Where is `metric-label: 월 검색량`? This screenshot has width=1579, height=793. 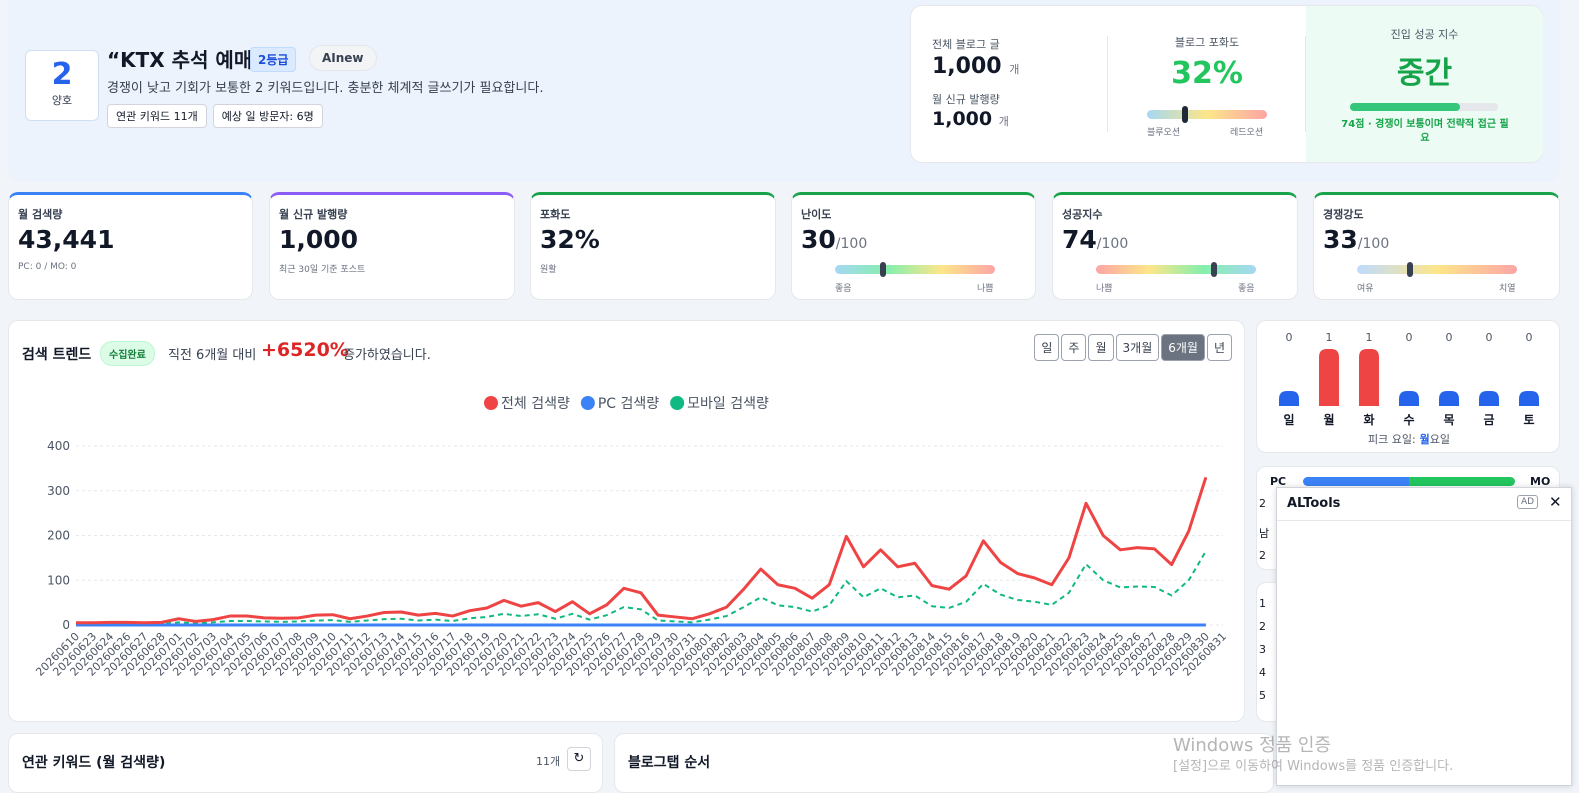 metric-label: 월 검색량 is located at coordinates (40, 214).